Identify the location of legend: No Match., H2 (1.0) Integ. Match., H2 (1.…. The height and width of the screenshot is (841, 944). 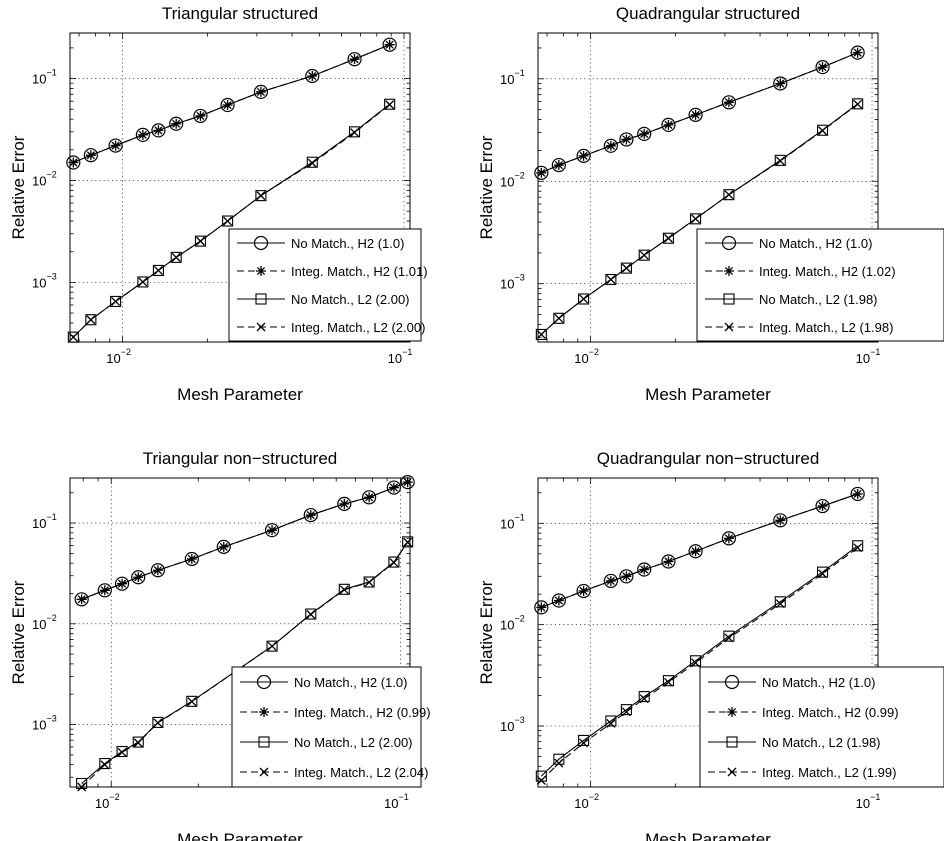
(328, 285).